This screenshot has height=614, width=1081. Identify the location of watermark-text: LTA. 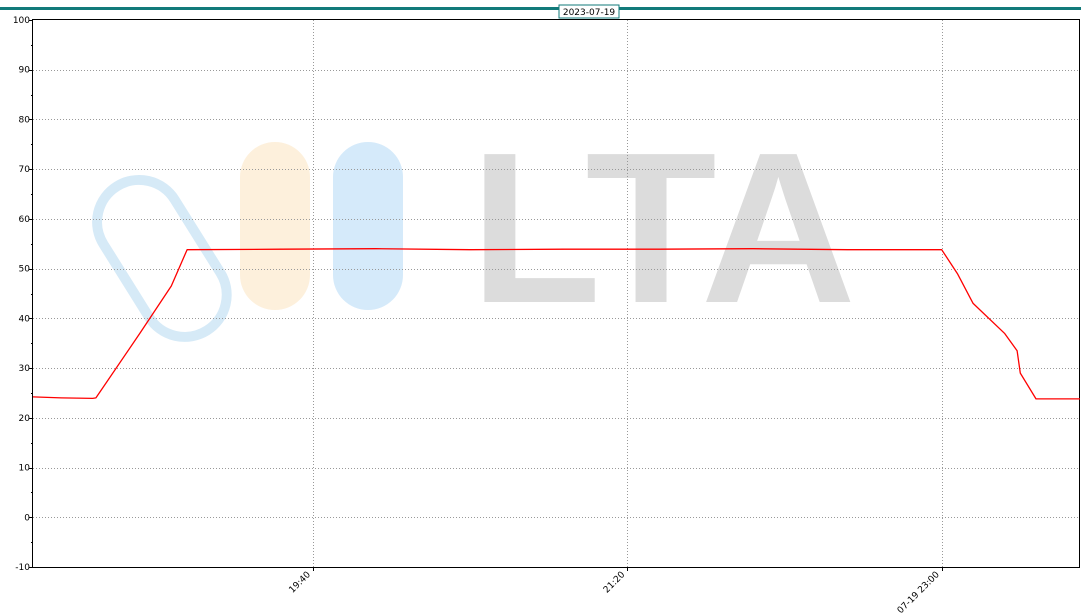
(663, 227).